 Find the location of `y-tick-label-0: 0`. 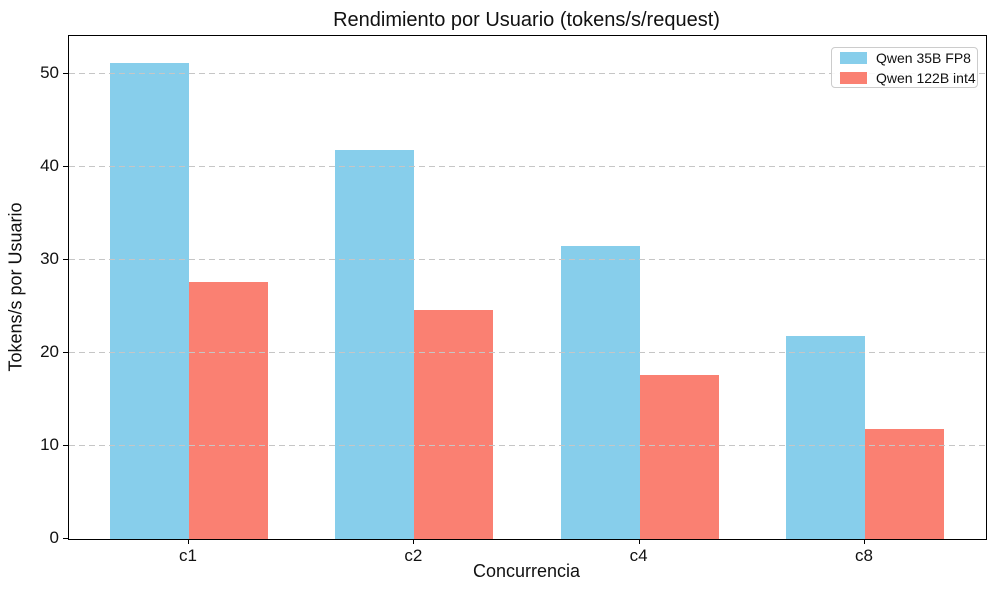

y-tick-label-0: 0 is located at coordinates (54, 537).